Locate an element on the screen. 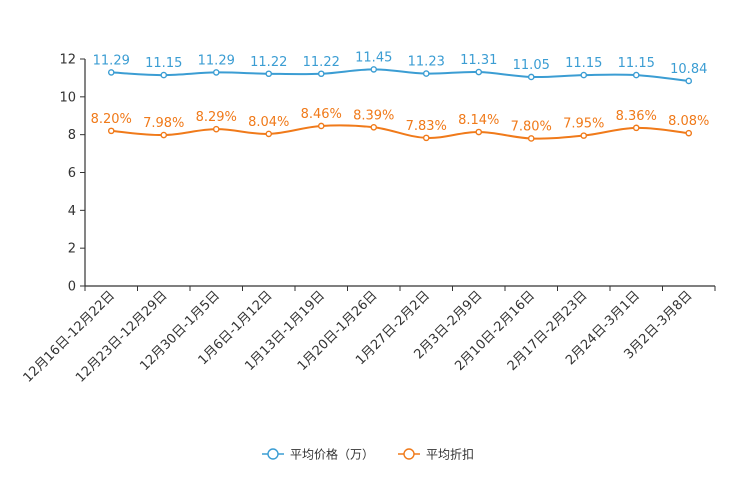 The width and height of the screenshot is (744, 496). y-tick-label: 0 is located at coordinates (72, 287).